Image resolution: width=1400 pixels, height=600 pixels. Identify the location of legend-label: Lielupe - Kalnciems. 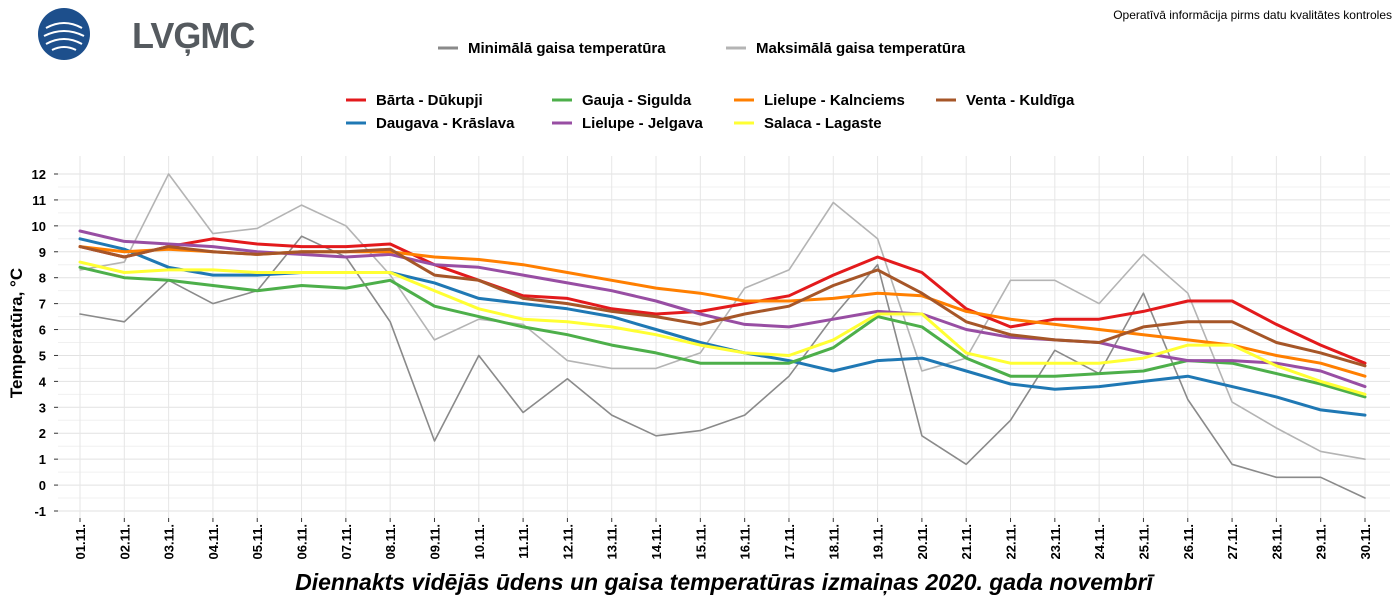
(834, 100).